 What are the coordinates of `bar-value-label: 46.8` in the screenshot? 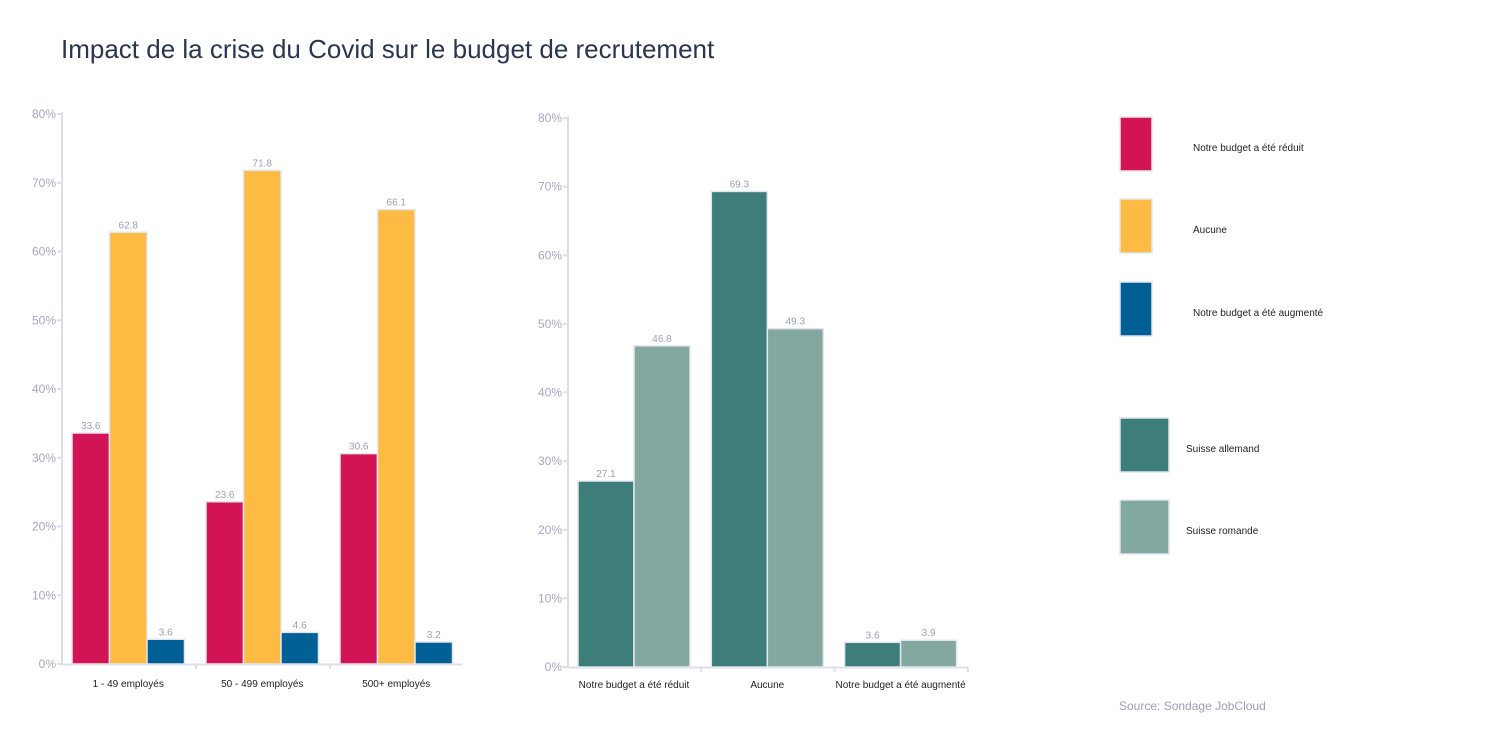 It's located at (662, 339).